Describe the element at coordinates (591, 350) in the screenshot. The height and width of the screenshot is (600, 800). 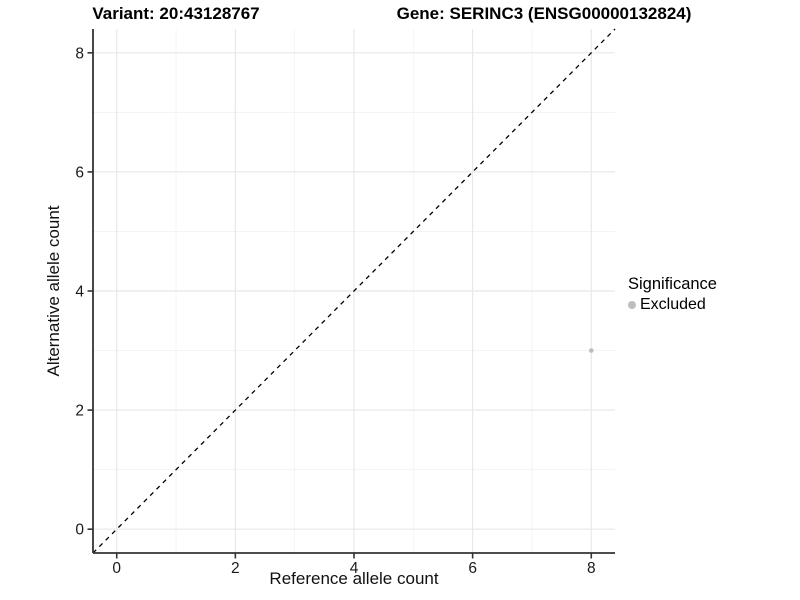
I see `data-point-excluded` at that location.